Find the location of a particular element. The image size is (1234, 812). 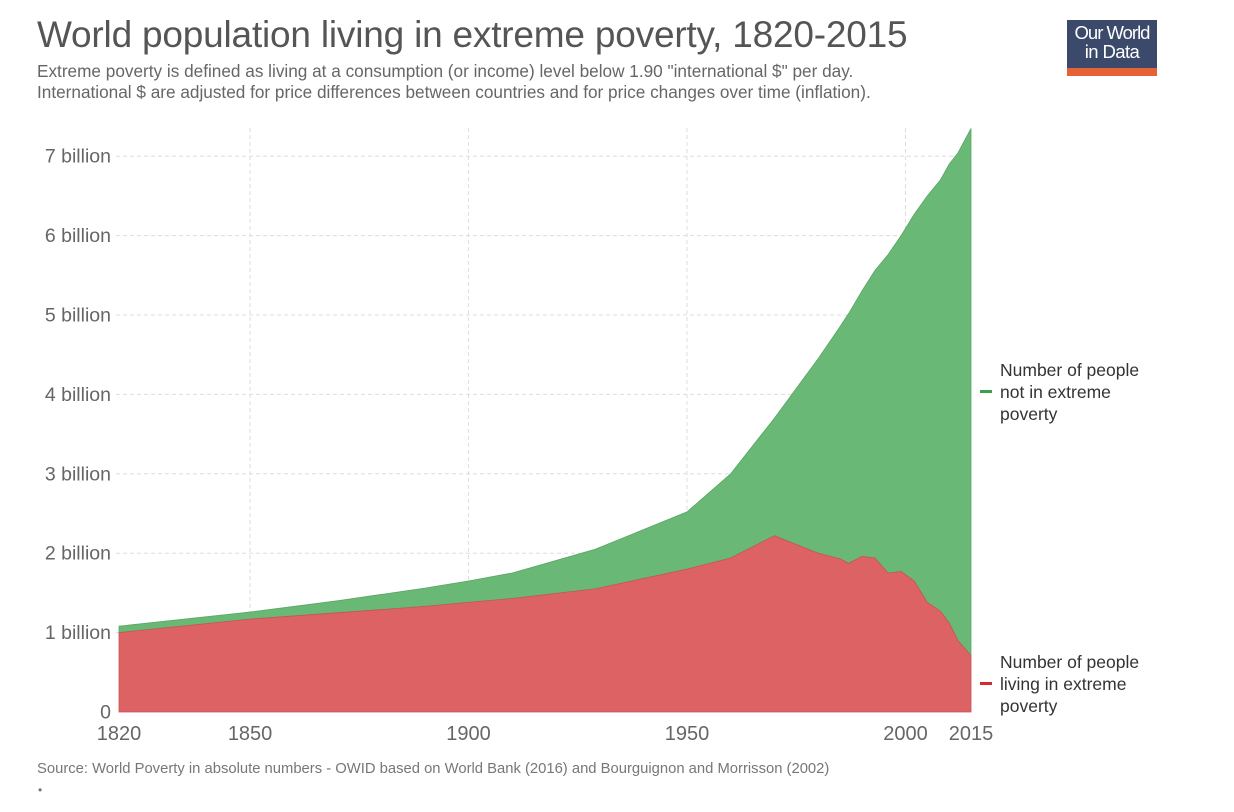

y-tick-label: 7 billion is located at coordinates (78, 157).